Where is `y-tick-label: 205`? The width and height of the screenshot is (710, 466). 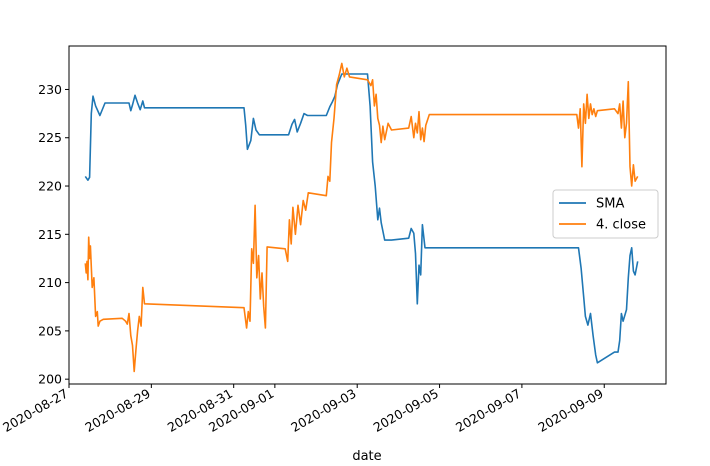
y-tick-label: 205 is located at coordinates (50, 330).